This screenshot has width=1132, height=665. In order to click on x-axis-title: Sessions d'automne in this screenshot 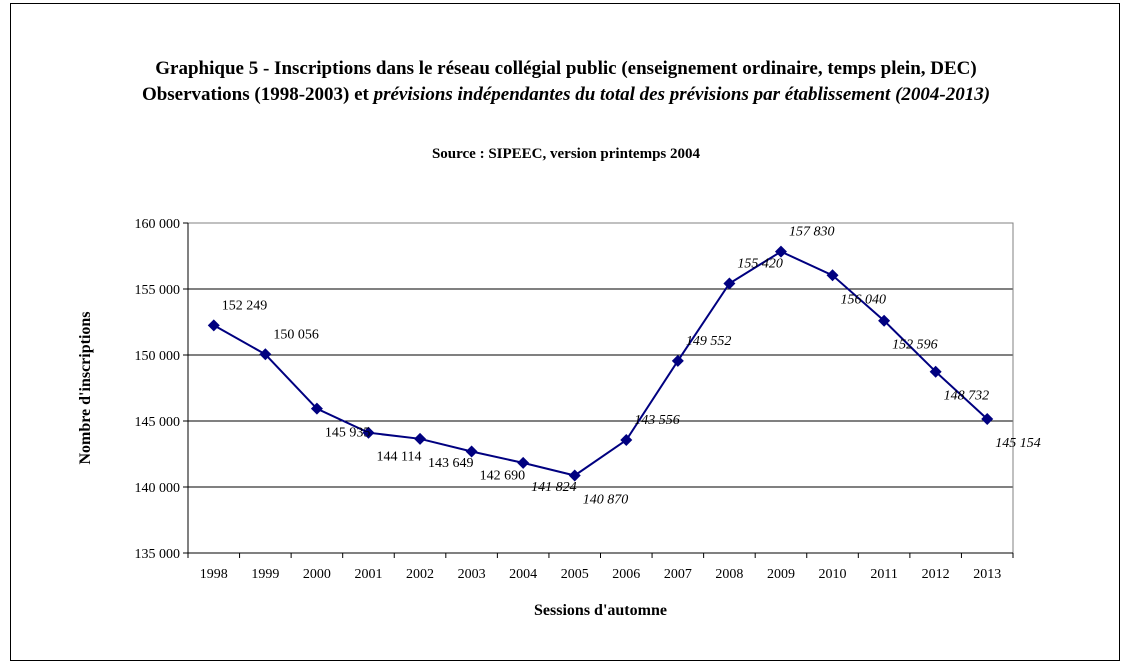, I will do `click(600, 610)`.